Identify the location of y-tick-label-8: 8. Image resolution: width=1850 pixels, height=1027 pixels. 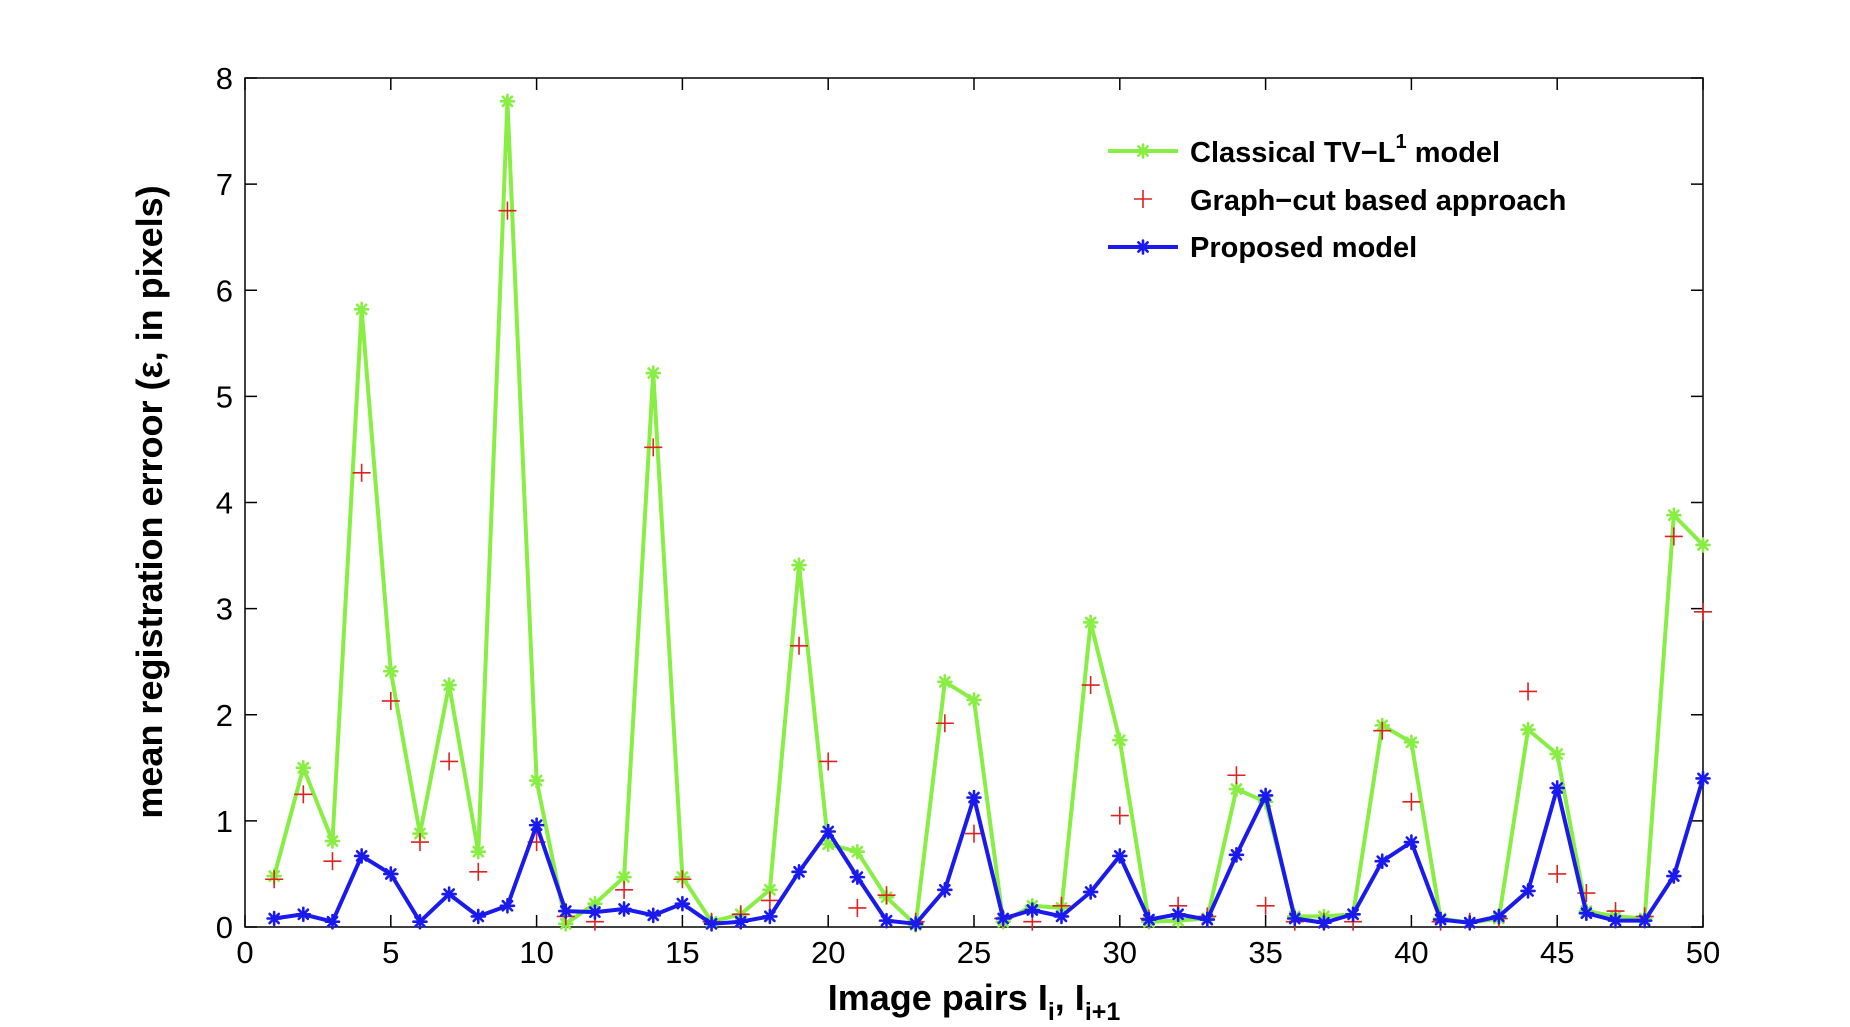
(224, 78).